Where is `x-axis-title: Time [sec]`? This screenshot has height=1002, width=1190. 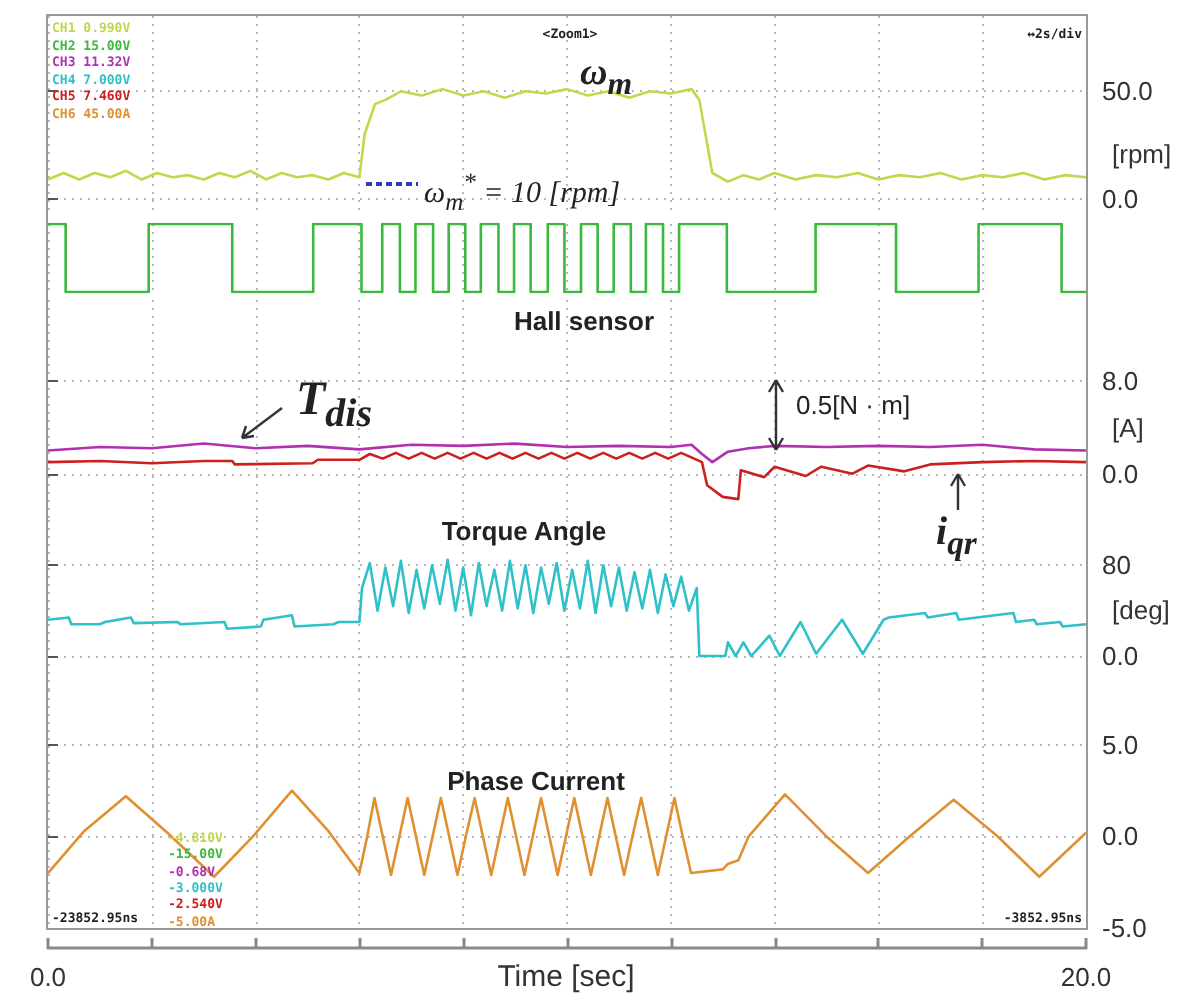
x-axis-title: Time [sec] is located at coordinates (566, 977).